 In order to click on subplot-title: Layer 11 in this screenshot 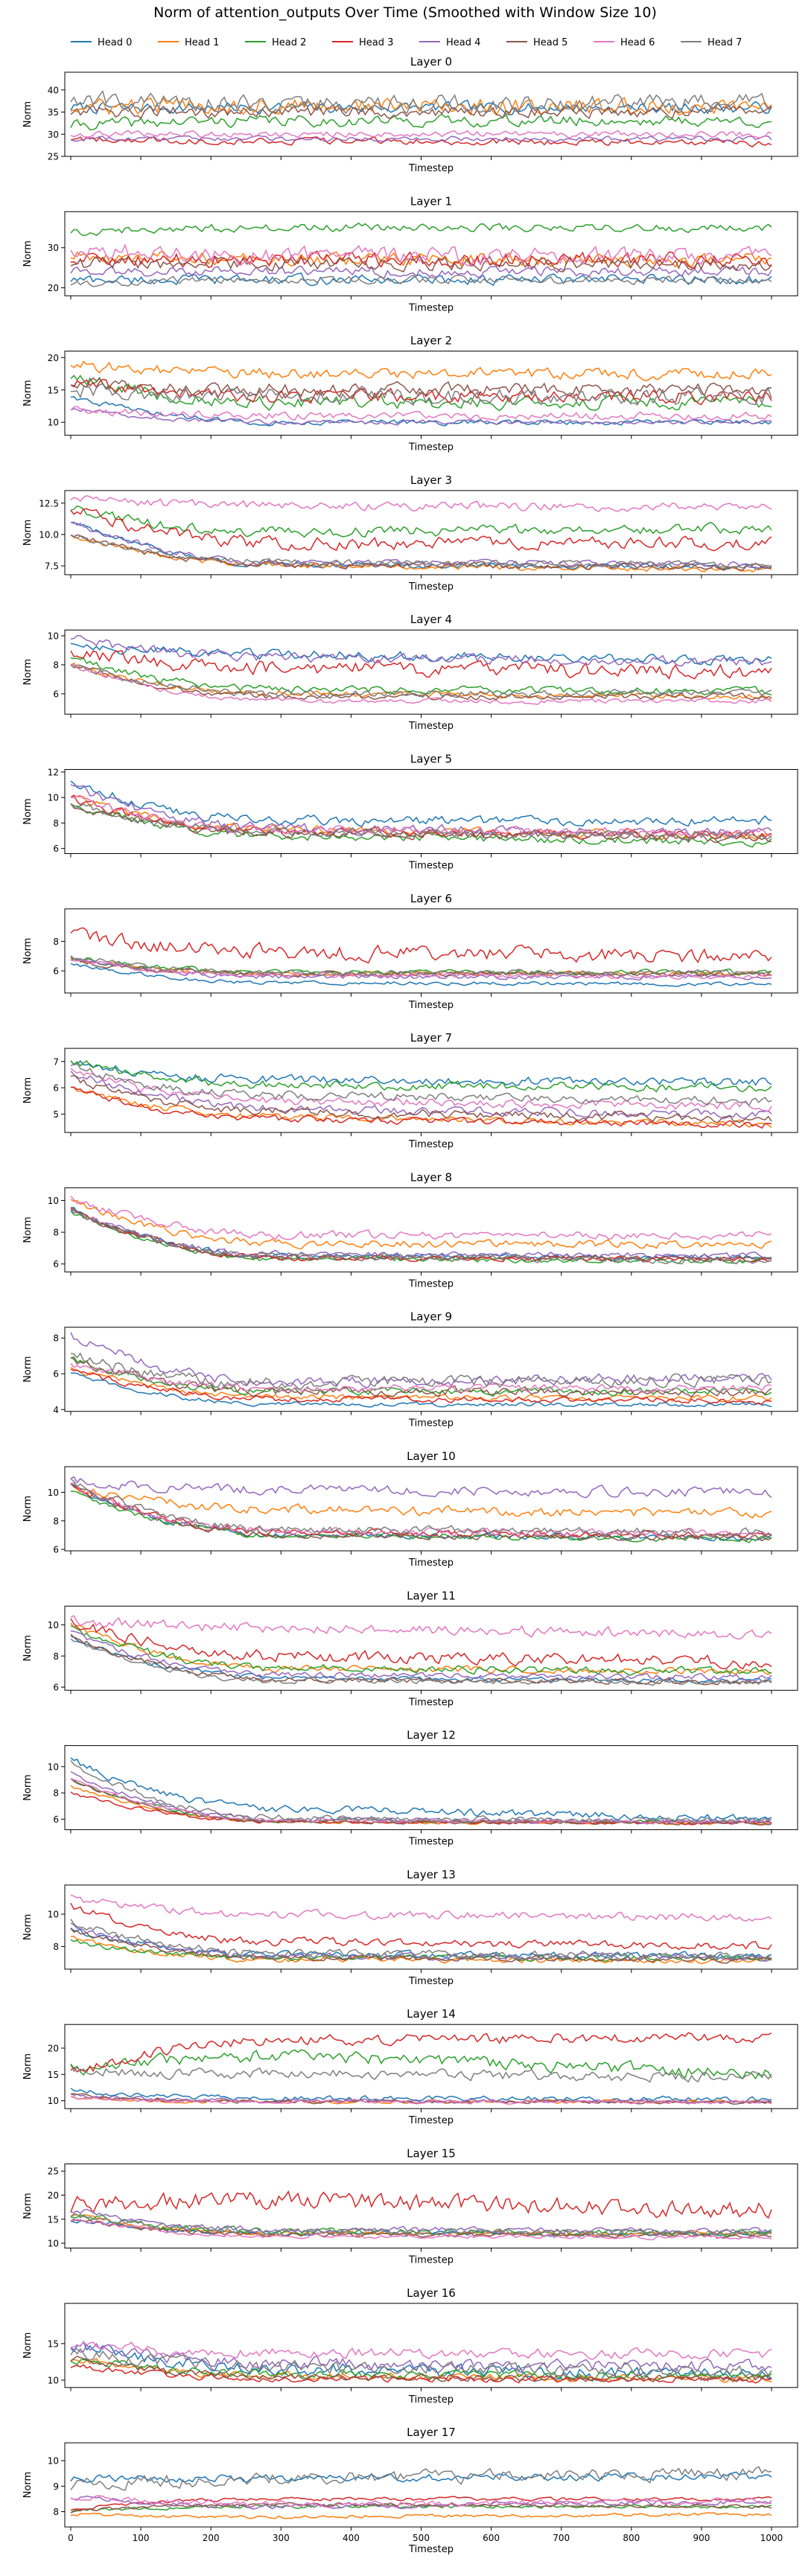, I will do `click(431, 1595)`.